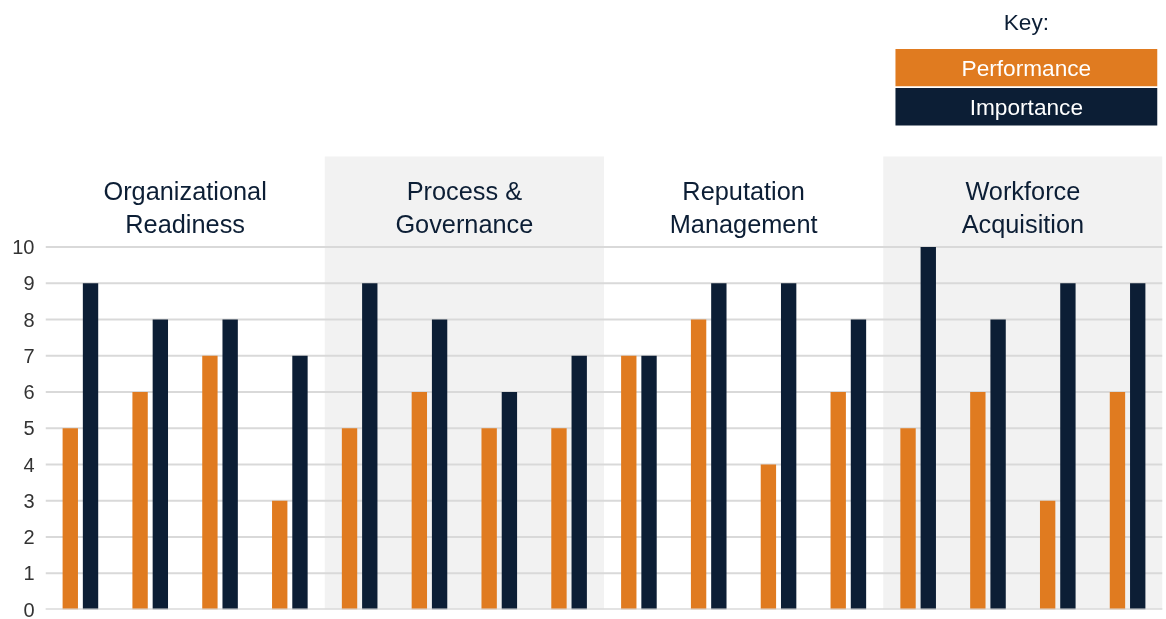 This screenshot has height=619, width=1166. I want to click on legend-title: Key:, so click(1026, 22).